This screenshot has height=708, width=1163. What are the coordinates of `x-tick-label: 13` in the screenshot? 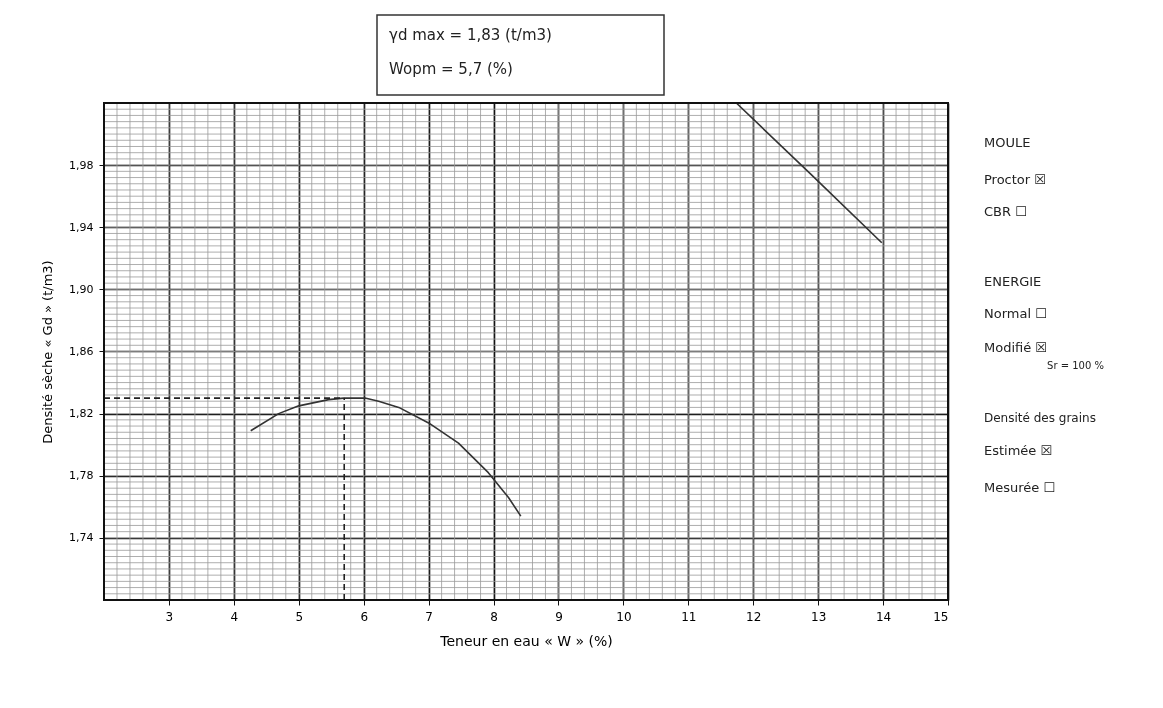 It's located at (819, 616).